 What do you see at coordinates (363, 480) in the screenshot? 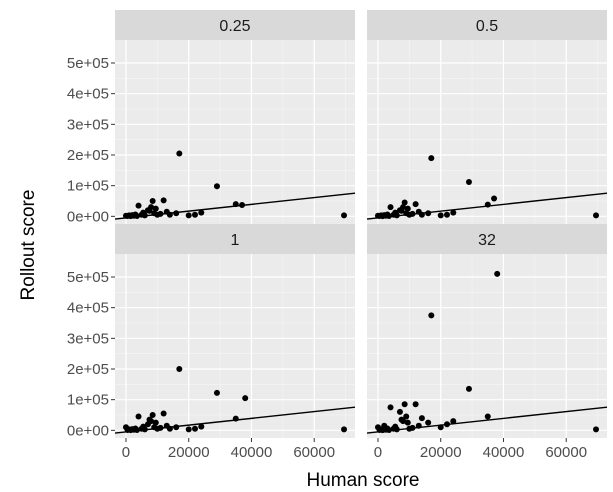
I see `x-axis-title: Human score` at bounding box center [363, 480].